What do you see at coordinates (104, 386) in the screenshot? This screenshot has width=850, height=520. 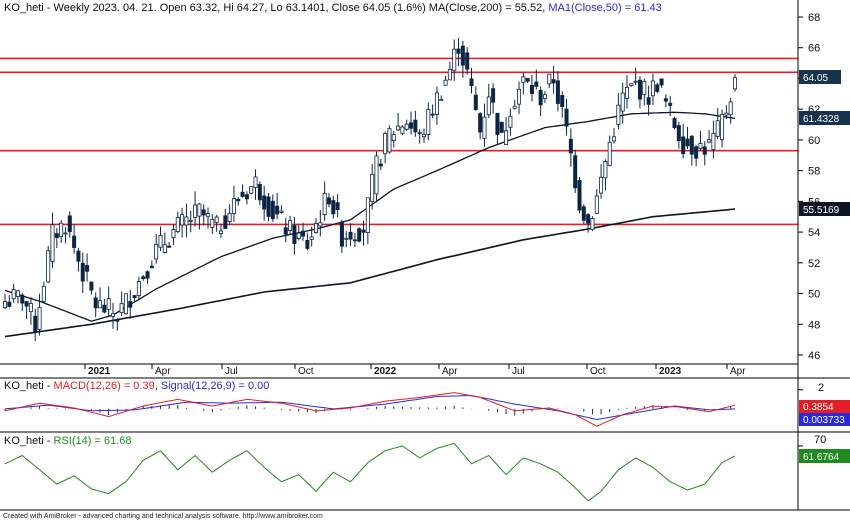 I see `macd-title-label: MACD(12,26) = 0.39` at bounding box center [104, 386].